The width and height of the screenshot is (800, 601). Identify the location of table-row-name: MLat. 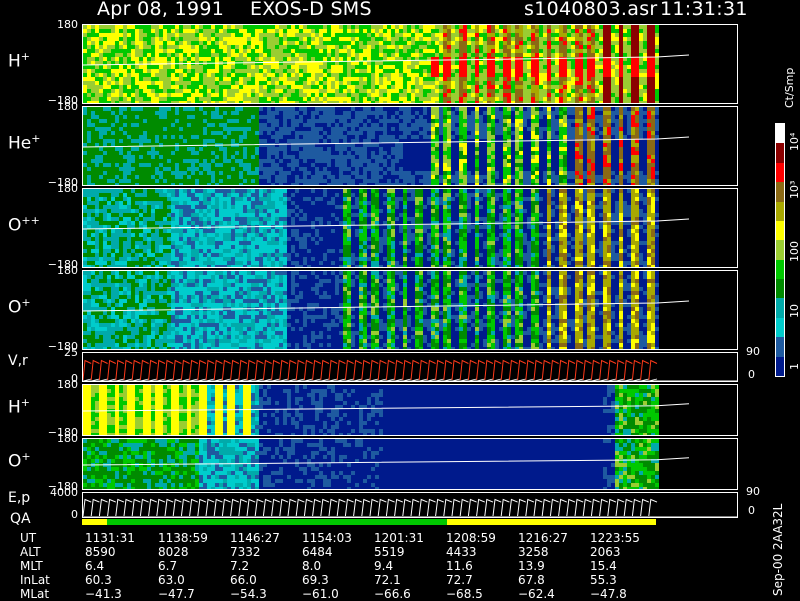
(34, 594).